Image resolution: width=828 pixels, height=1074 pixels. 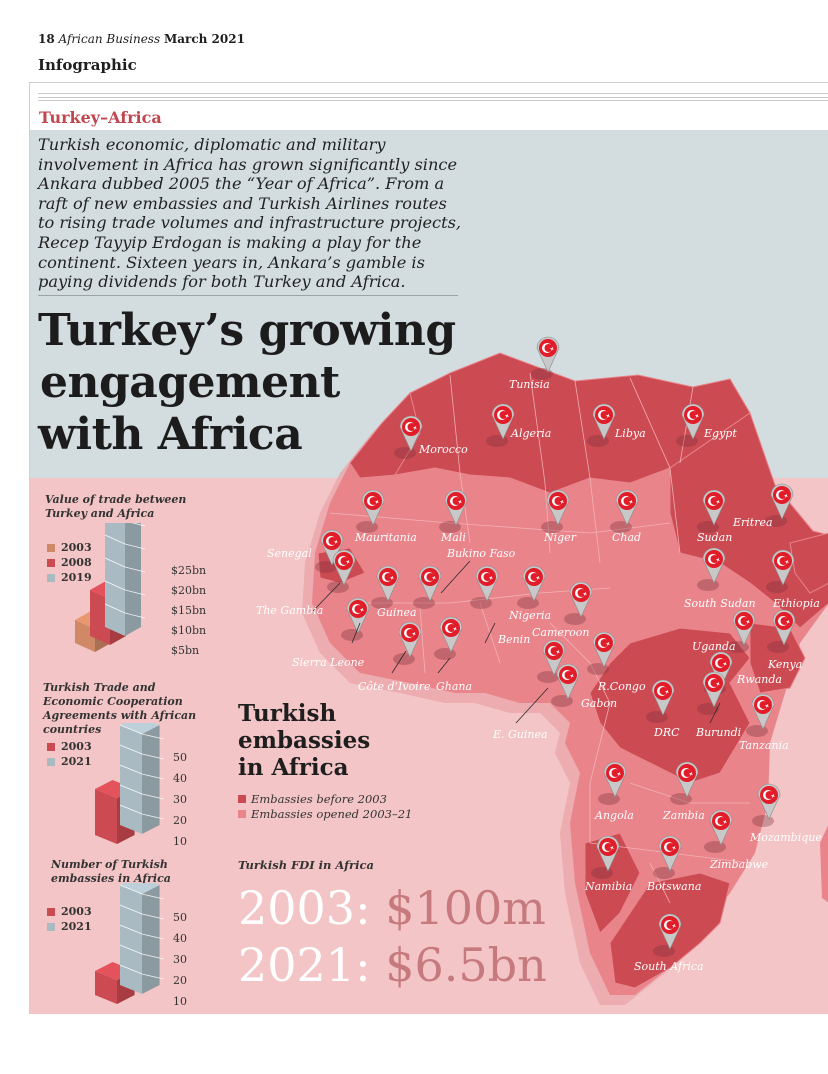 I want to click on page-number: 18, so click(x=46, y=39).